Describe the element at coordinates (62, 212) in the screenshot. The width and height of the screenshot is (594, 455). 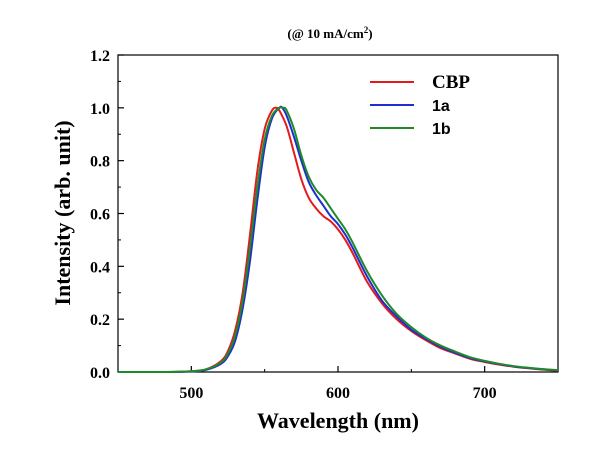
I see `y-axis-label: Intensity (arb. unit)` at that location.